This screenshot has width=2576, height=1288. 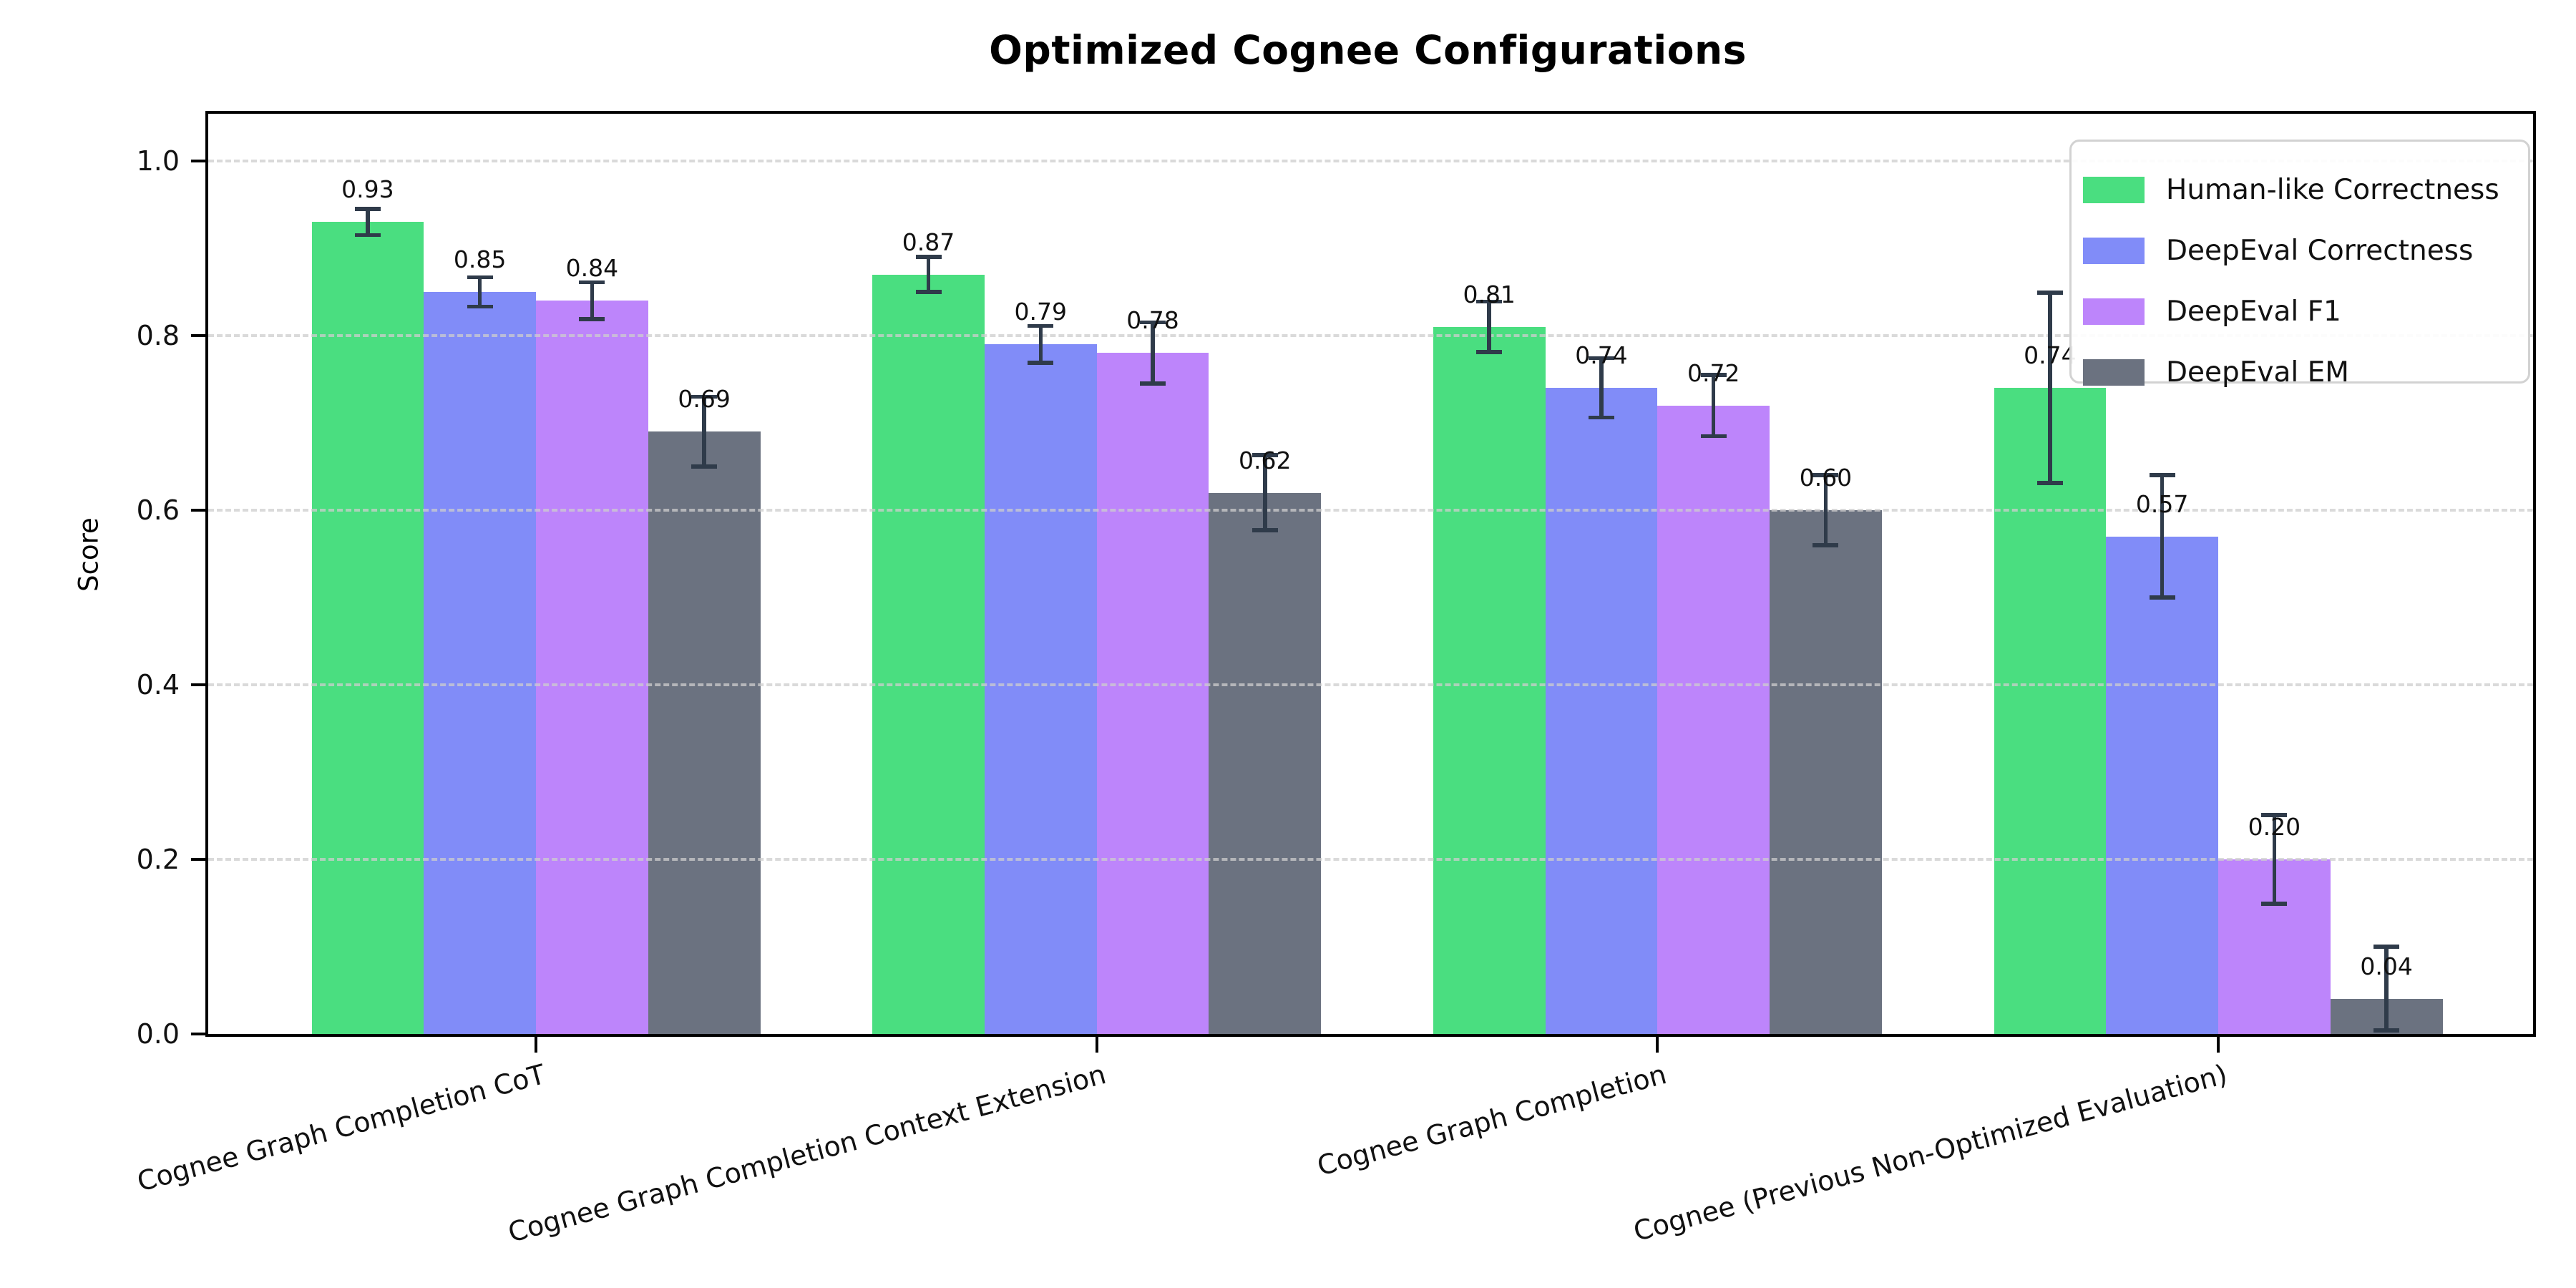 What do you see at coordinates (341, 1128) in the screenshot?
I see `x-tick-label: Cognee Graph Completion CoT` at bounding box center [341, 1128].